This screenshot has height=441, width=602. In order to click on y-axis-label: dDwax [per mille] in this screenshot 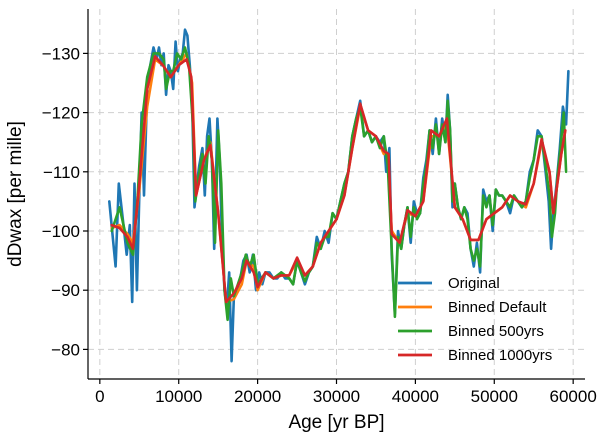, I will do `click(15, 194)`.